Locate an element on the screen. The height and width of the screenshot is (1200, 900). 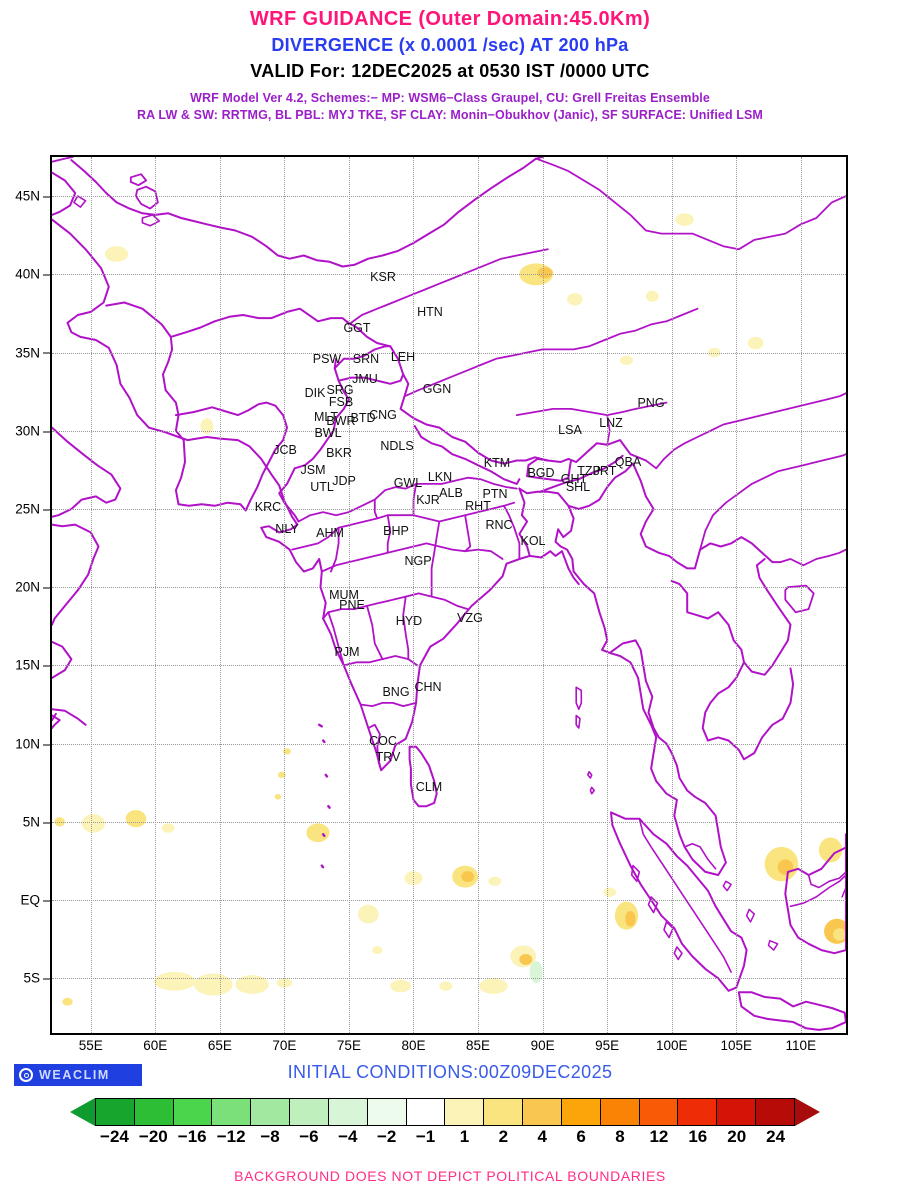
latitude-tick: 15N is located at coordinates (33, 665).